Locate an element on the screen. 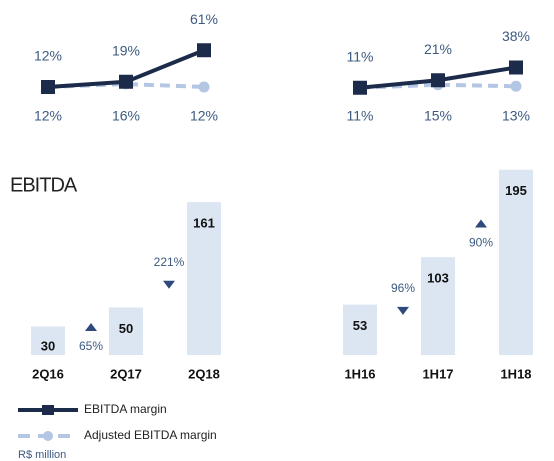  growth-label: 90% is located at coordinates (481, 243).